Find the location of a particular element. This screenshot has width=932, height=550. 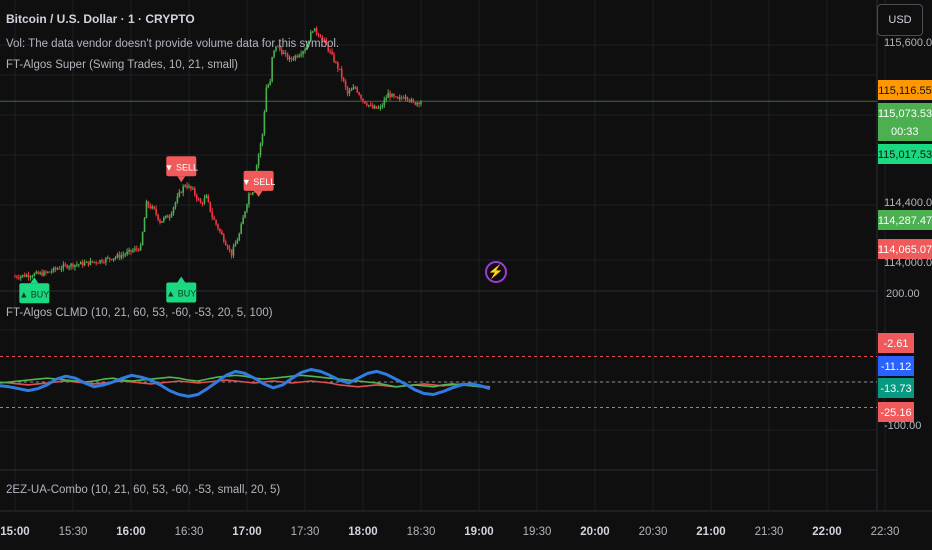

oscillator-axis-bottom-label: -100.00 is located at coordinates (903, 426).